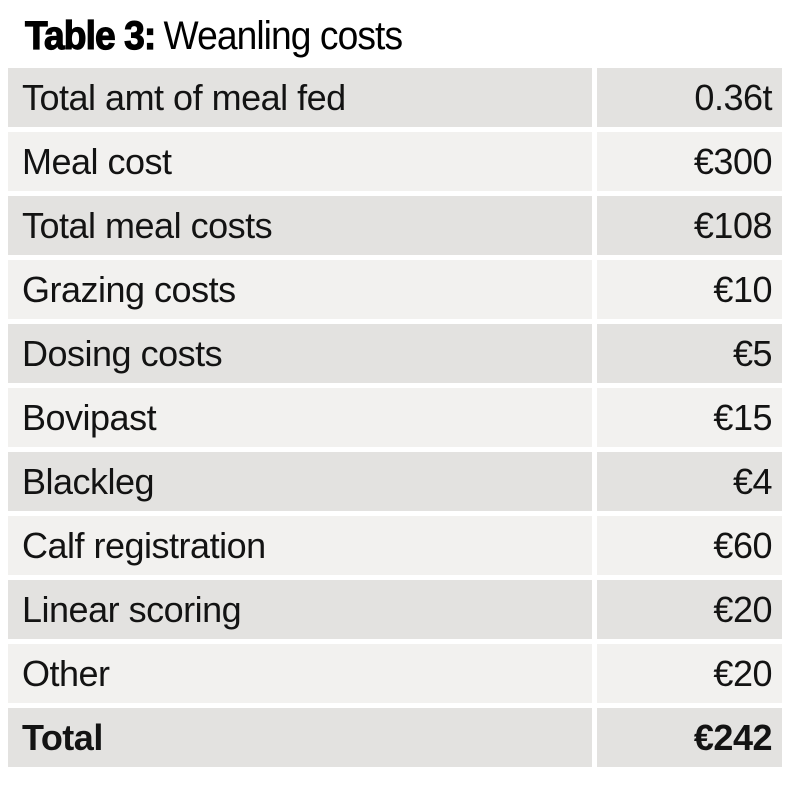 This screenshot has width=790, height=786. What do you see at coordinates (689, 545) in the screenshot?
I see `row-value: €60` at bounding box center [689, 545].